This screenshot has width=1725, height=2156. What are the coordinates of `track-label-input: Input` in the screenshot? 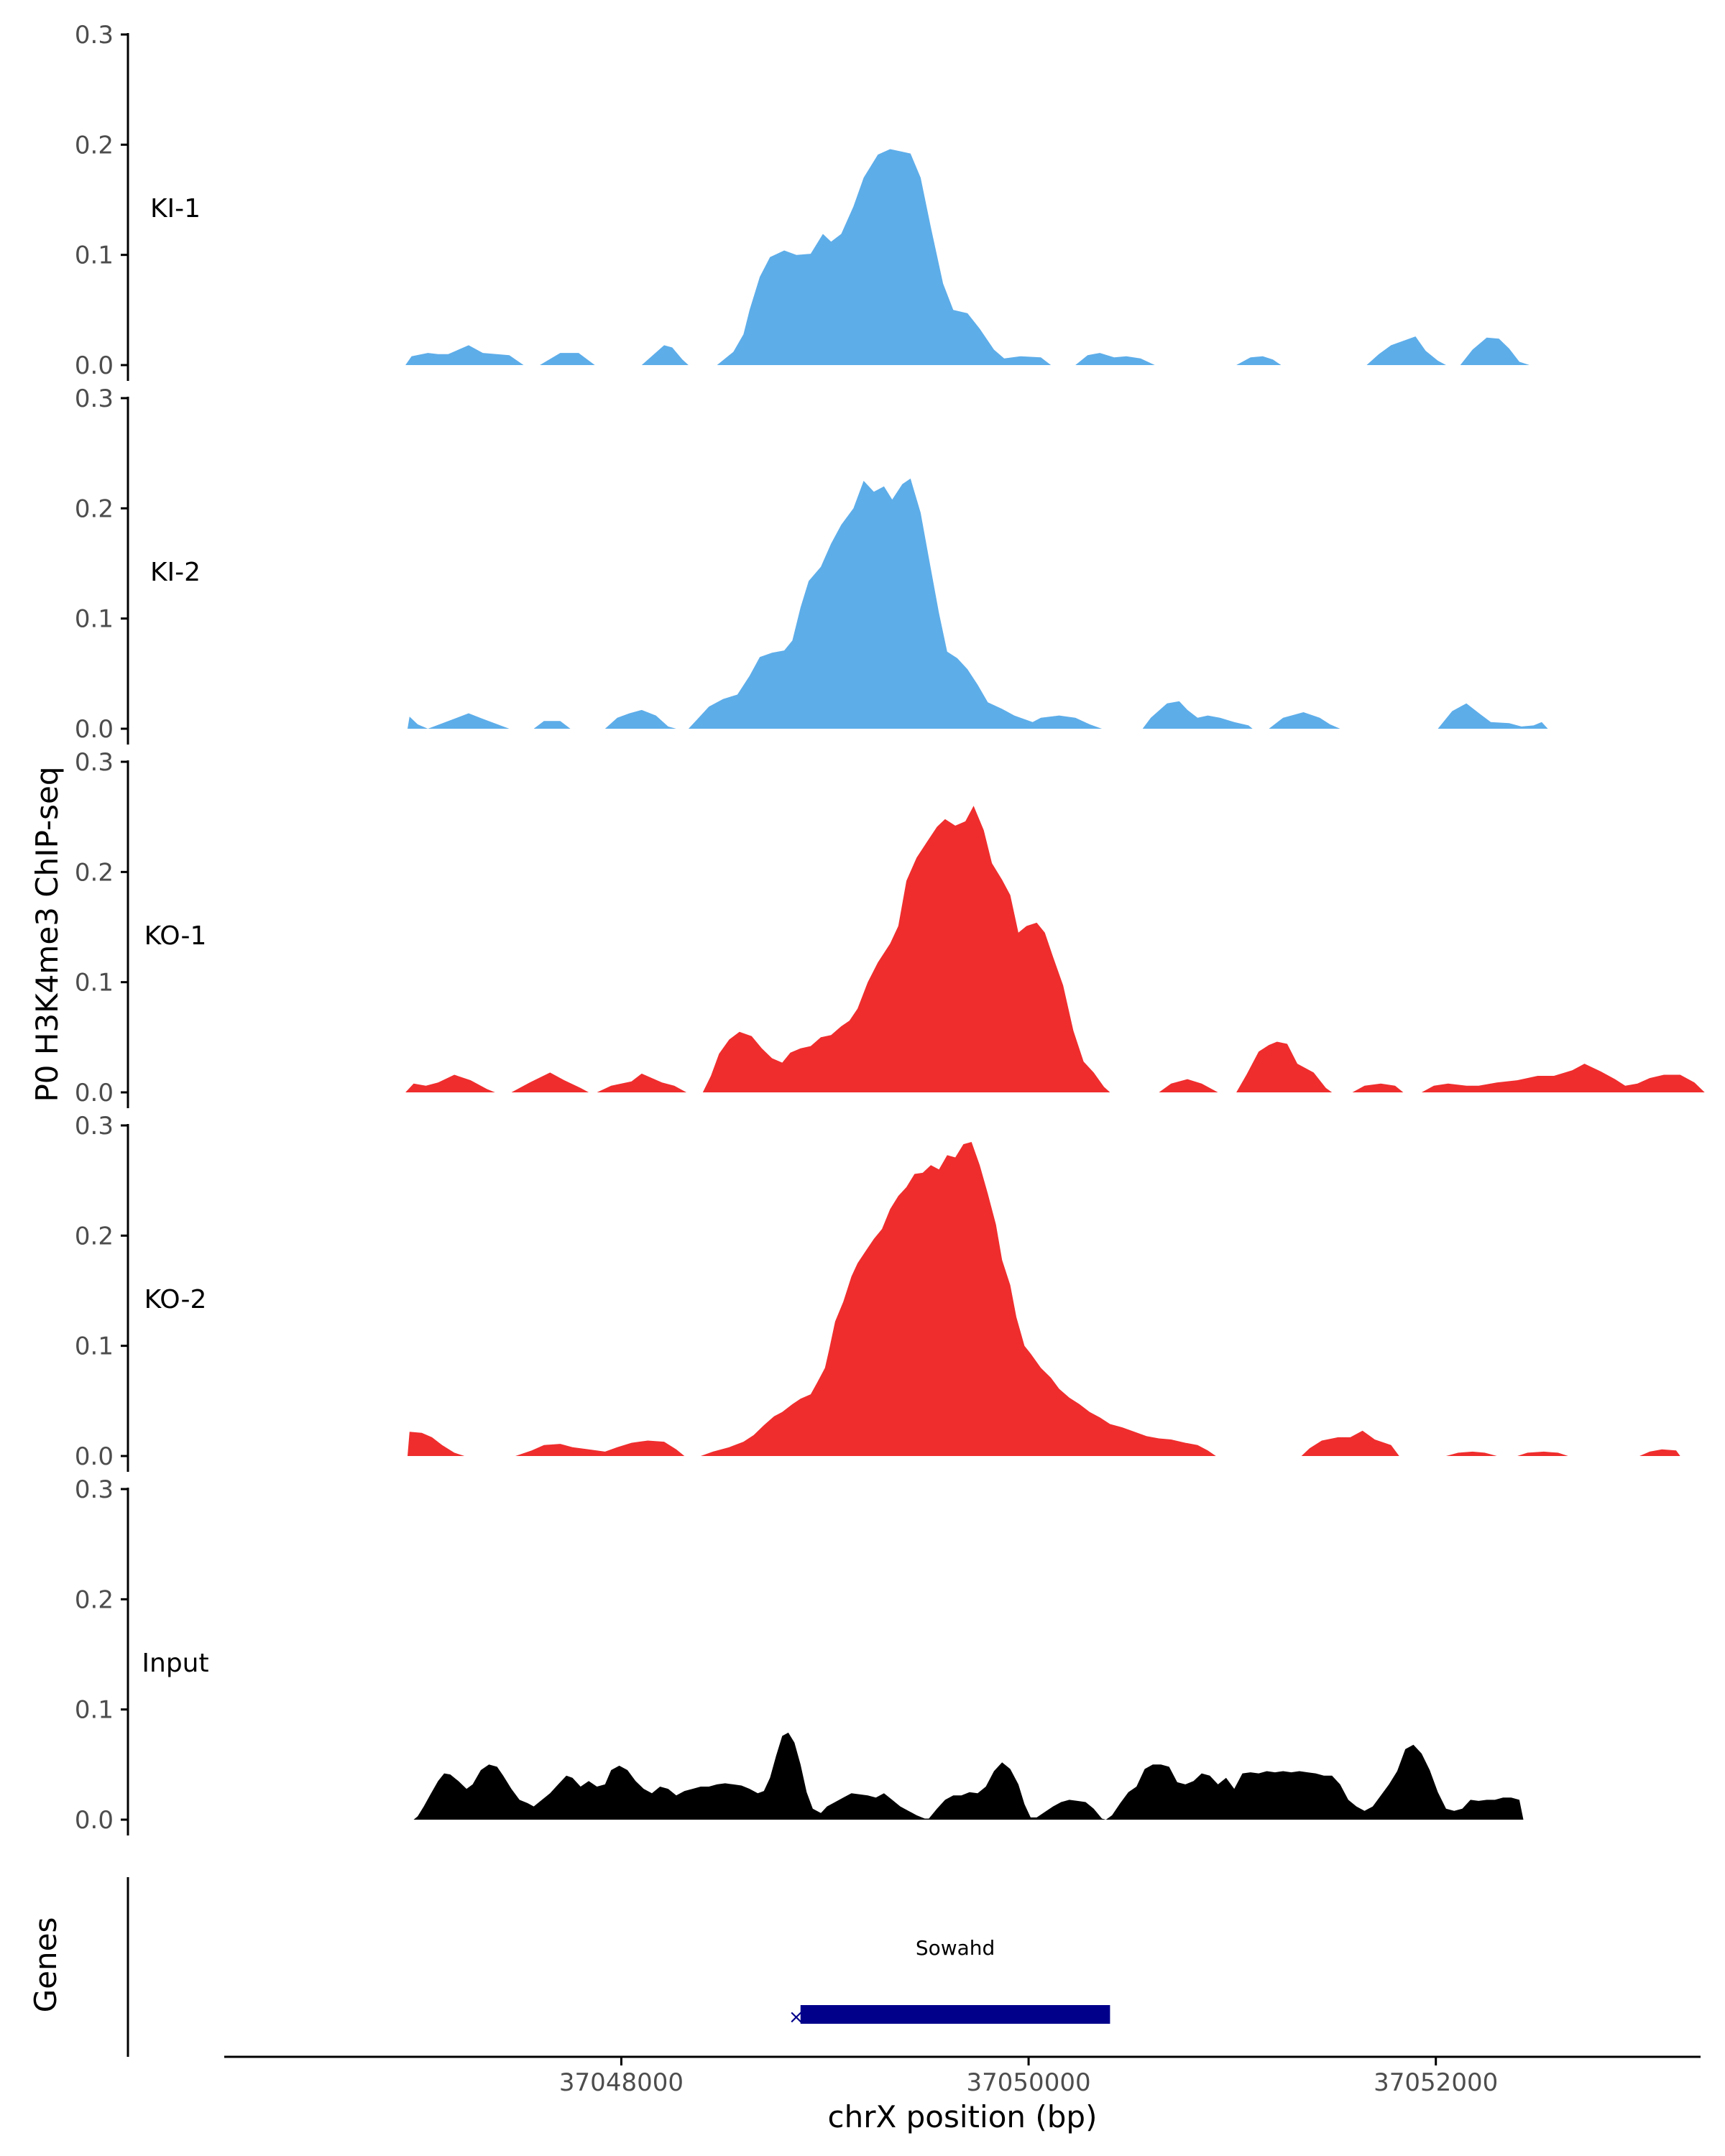 It's located at (175, 1664).